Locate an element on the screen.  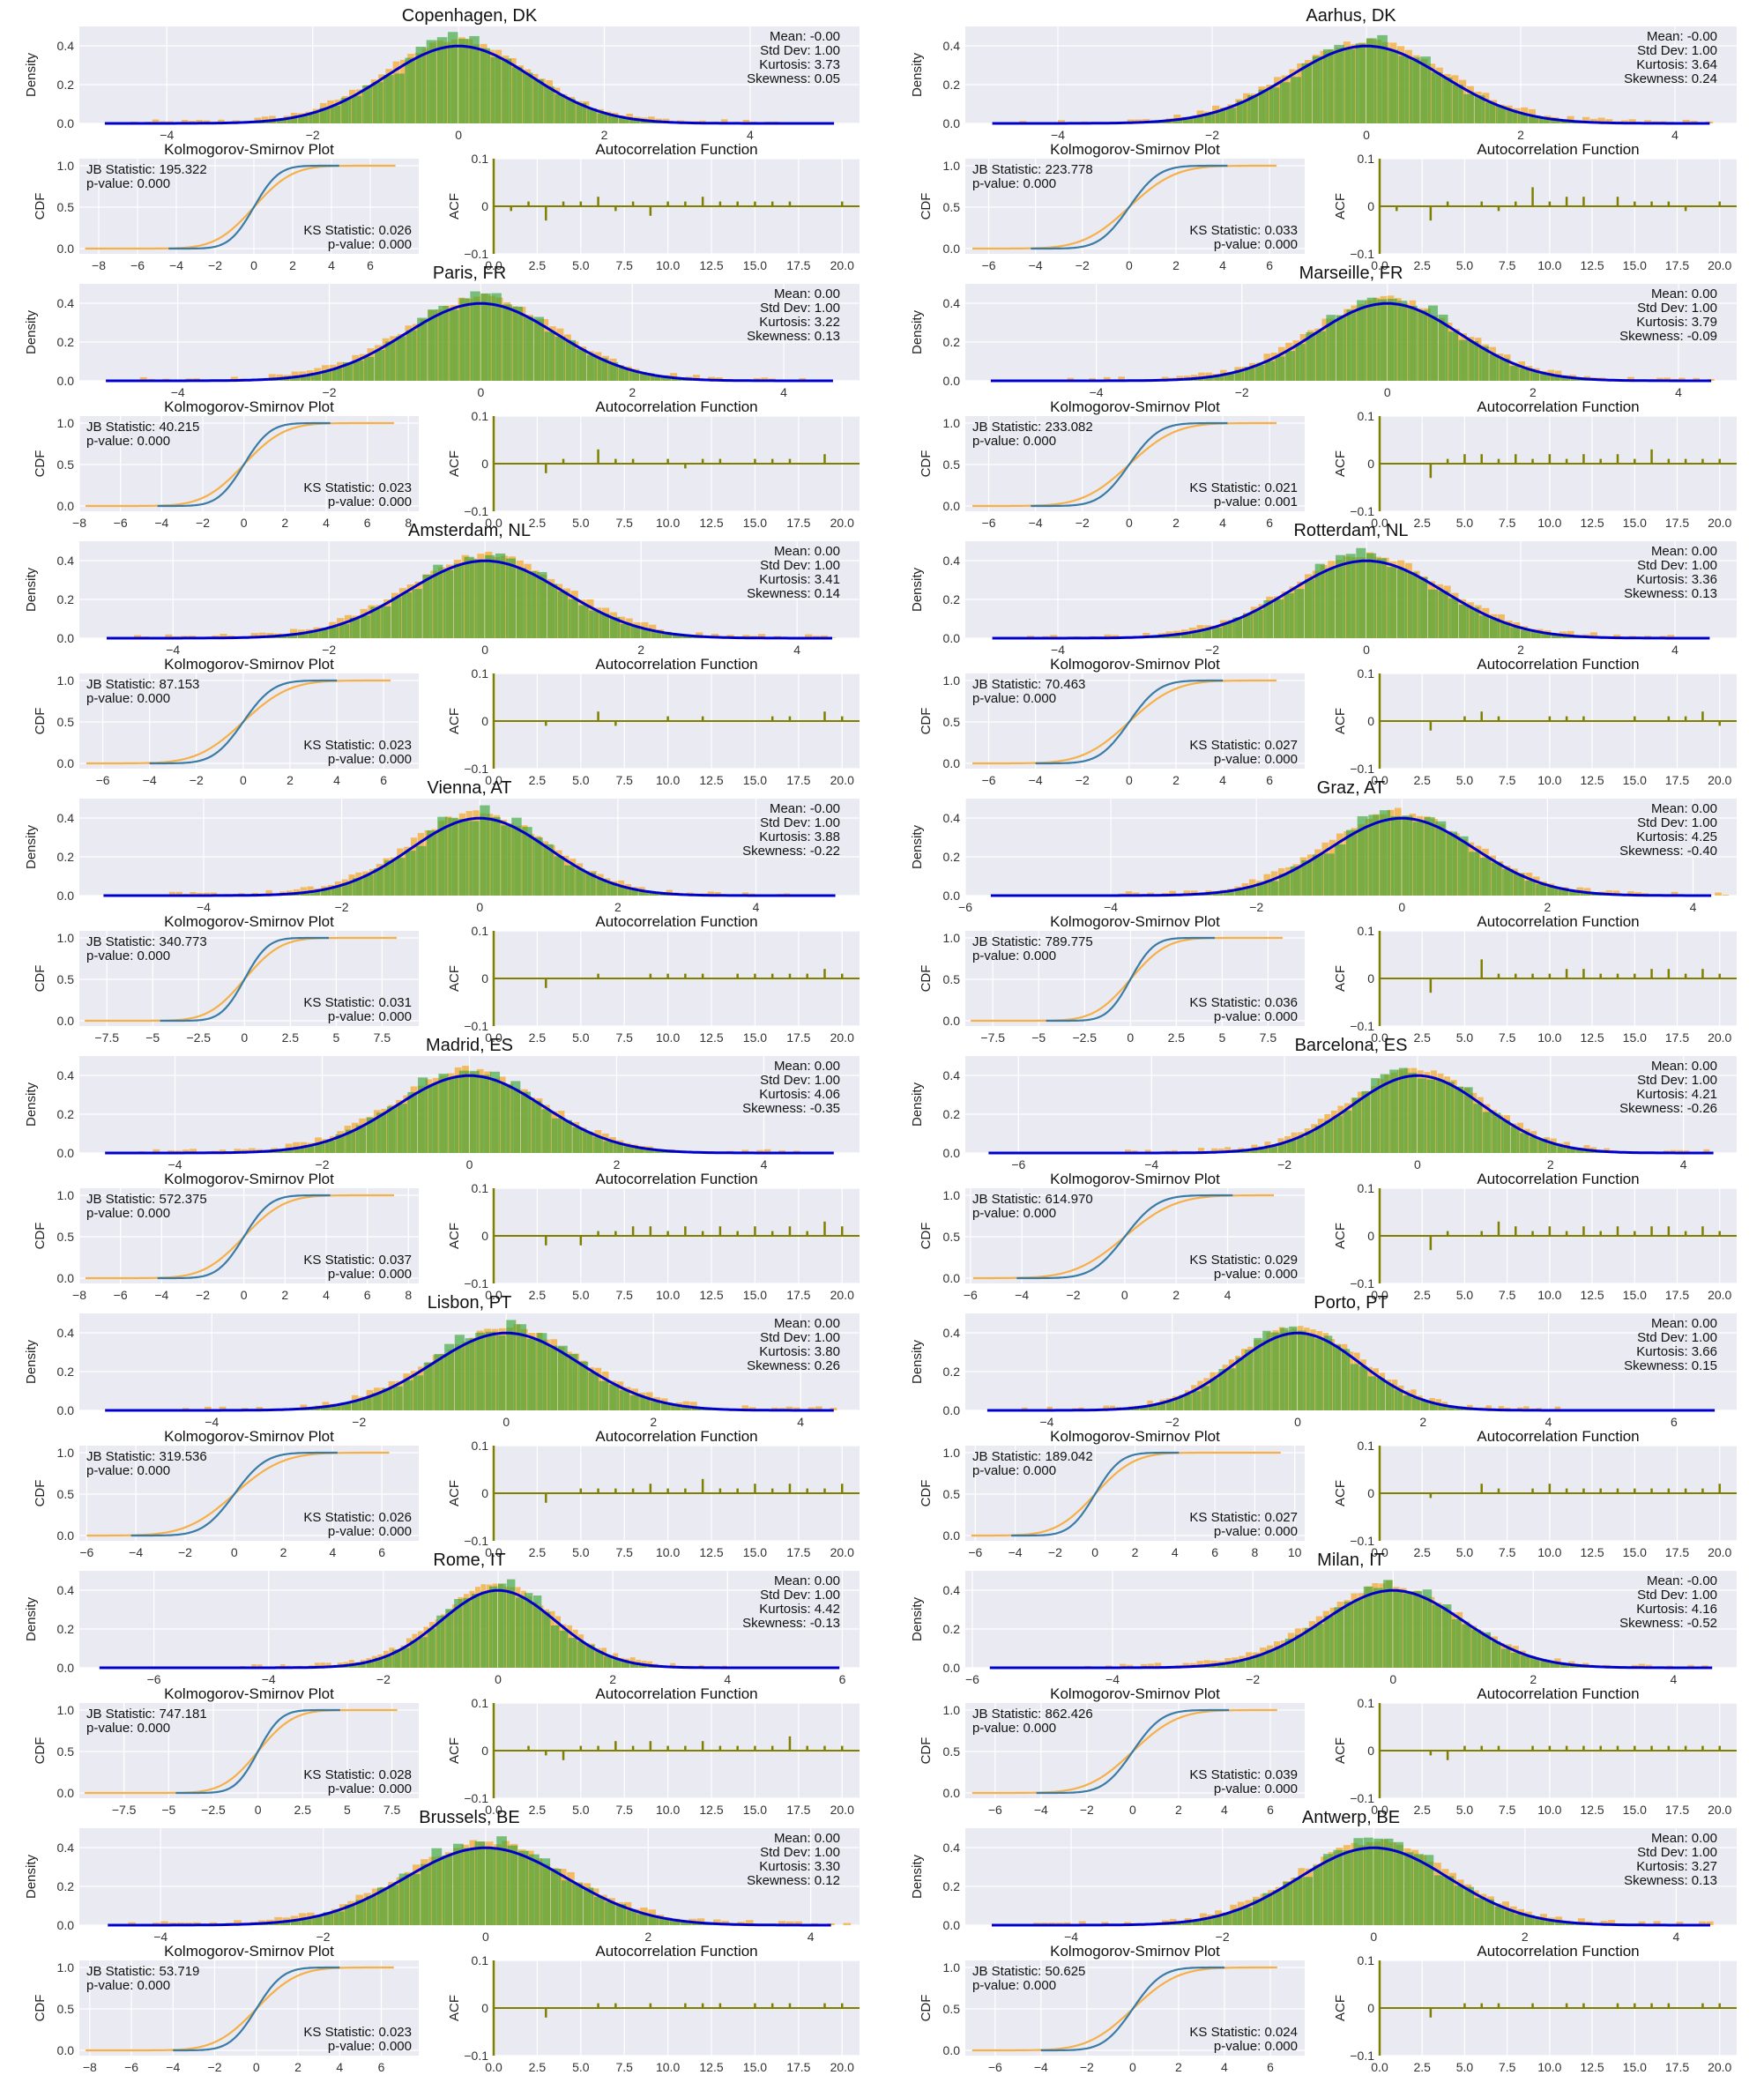
city-title: Porto, PT is located at coordinates (1351, 1303).